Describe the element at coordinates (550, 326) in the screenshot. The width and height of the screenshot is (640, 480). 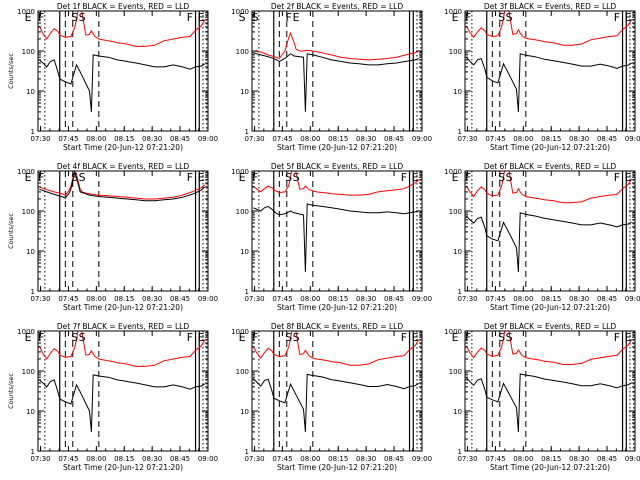
I see `panel-title: Det 9f BLACK = Events, RED = LLD` at that location.